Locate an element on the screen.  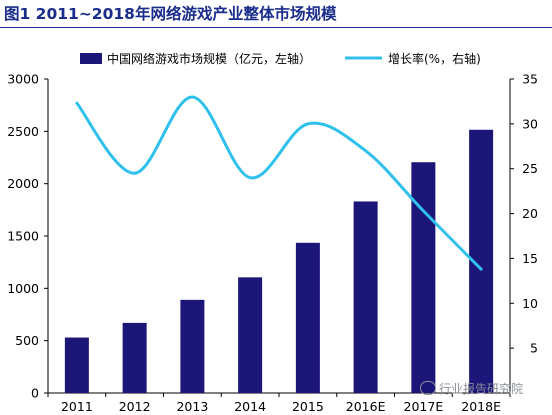
right-axis-tick-label: 5 is located at coordinates (534, 348).